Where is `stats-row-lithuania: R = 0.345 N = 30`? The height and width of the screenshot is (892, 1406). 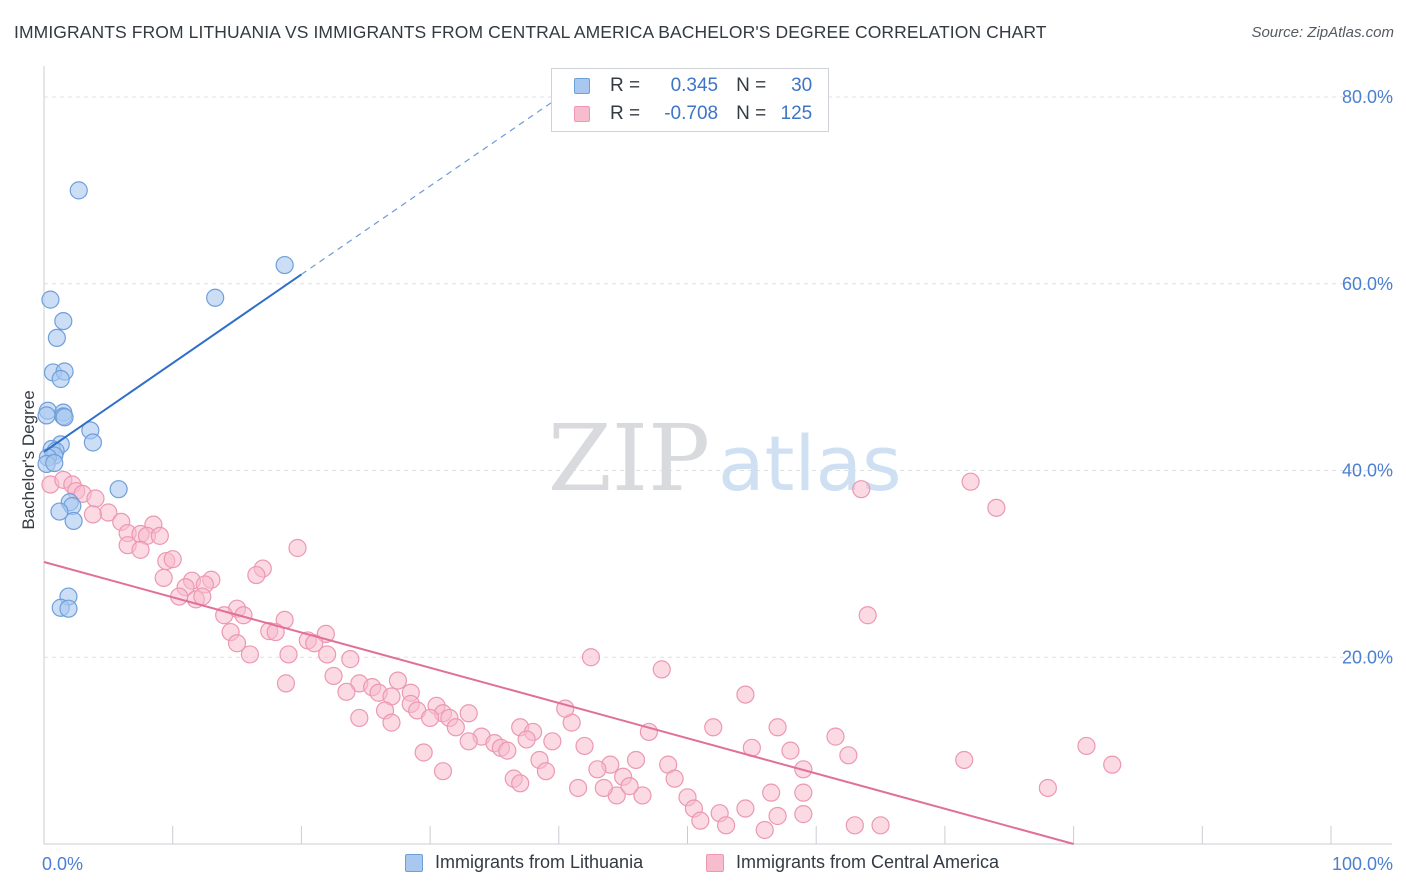 stats-row-lithuania: R = 0.345 N = 30 is located at coordinates (693, 86).